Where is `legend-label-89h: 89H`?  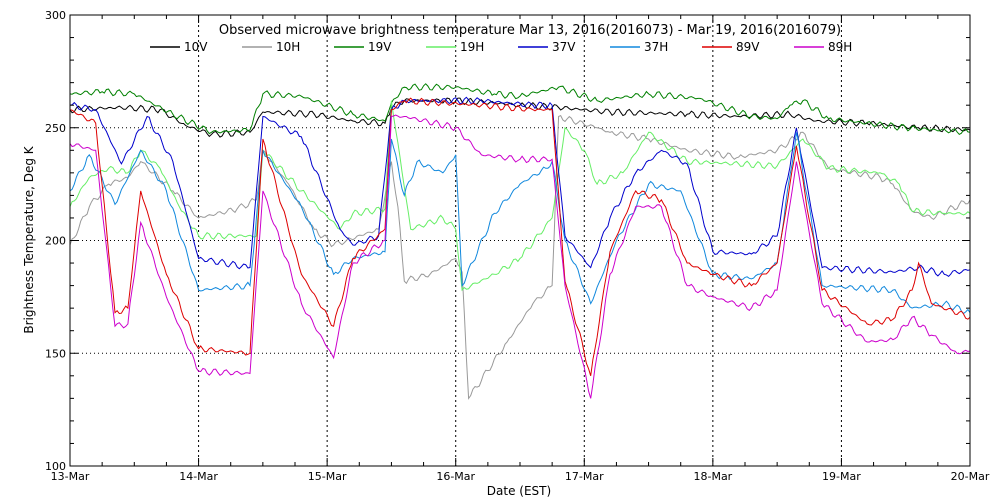 legend-label-89h: 89H is located at coordinates (840, 47).